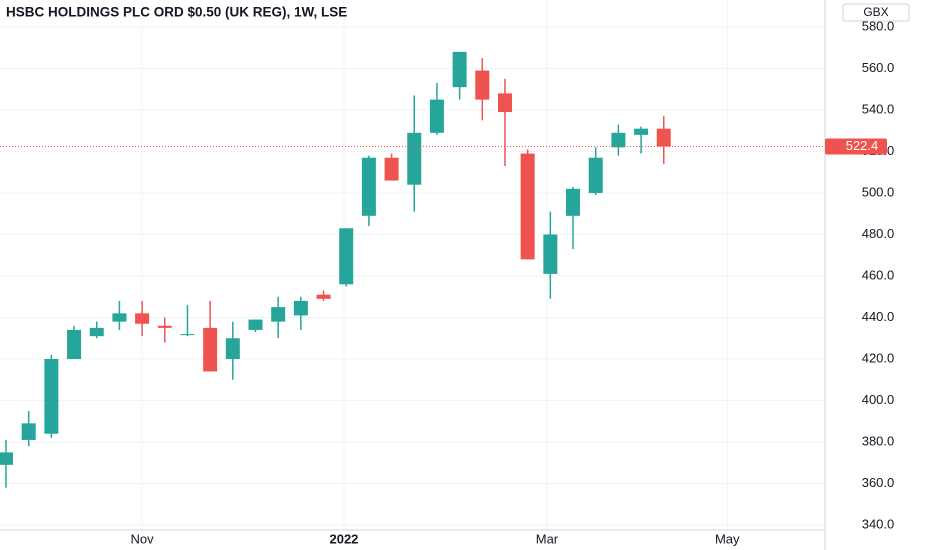 This screenshot has width=932, height=550. Describe the element at coordinates (343, 538) in the screenshot. I see `x-tick-label: 2022` at that location.